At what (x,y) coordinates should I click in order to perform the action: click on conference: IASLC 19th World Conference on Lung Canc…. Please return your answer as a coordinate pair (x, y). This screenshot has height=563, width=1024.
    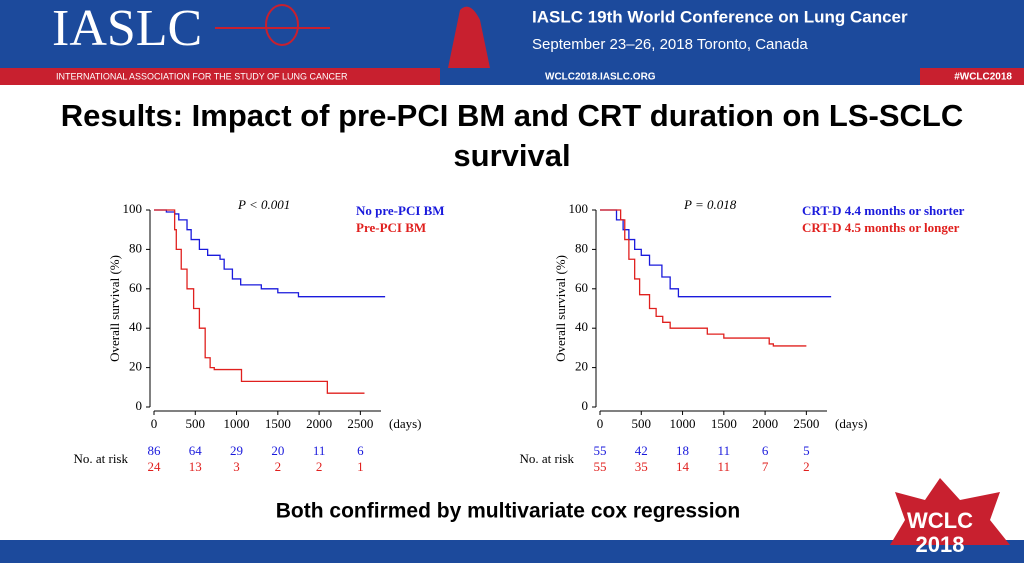
    Looking at the image, I should click on (720, 16).